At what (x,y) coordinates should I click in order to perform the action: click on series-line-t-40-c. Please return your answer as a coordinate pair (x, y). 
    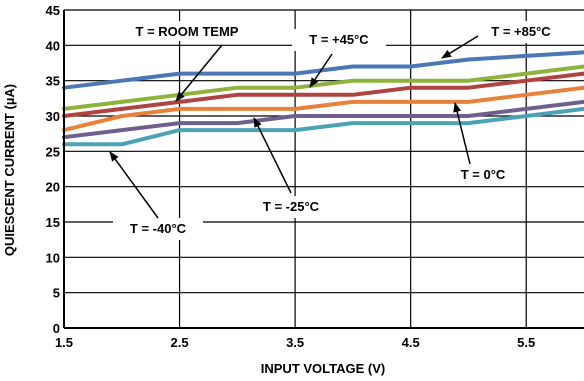
    Looking at the image, I should click on (323, 126).